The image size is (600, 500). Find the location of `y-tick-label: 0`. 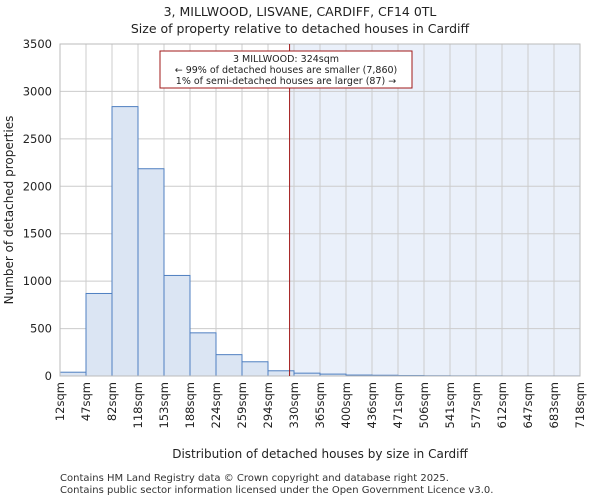

y-tick-label: 0 is located at coordinates (48, 376).